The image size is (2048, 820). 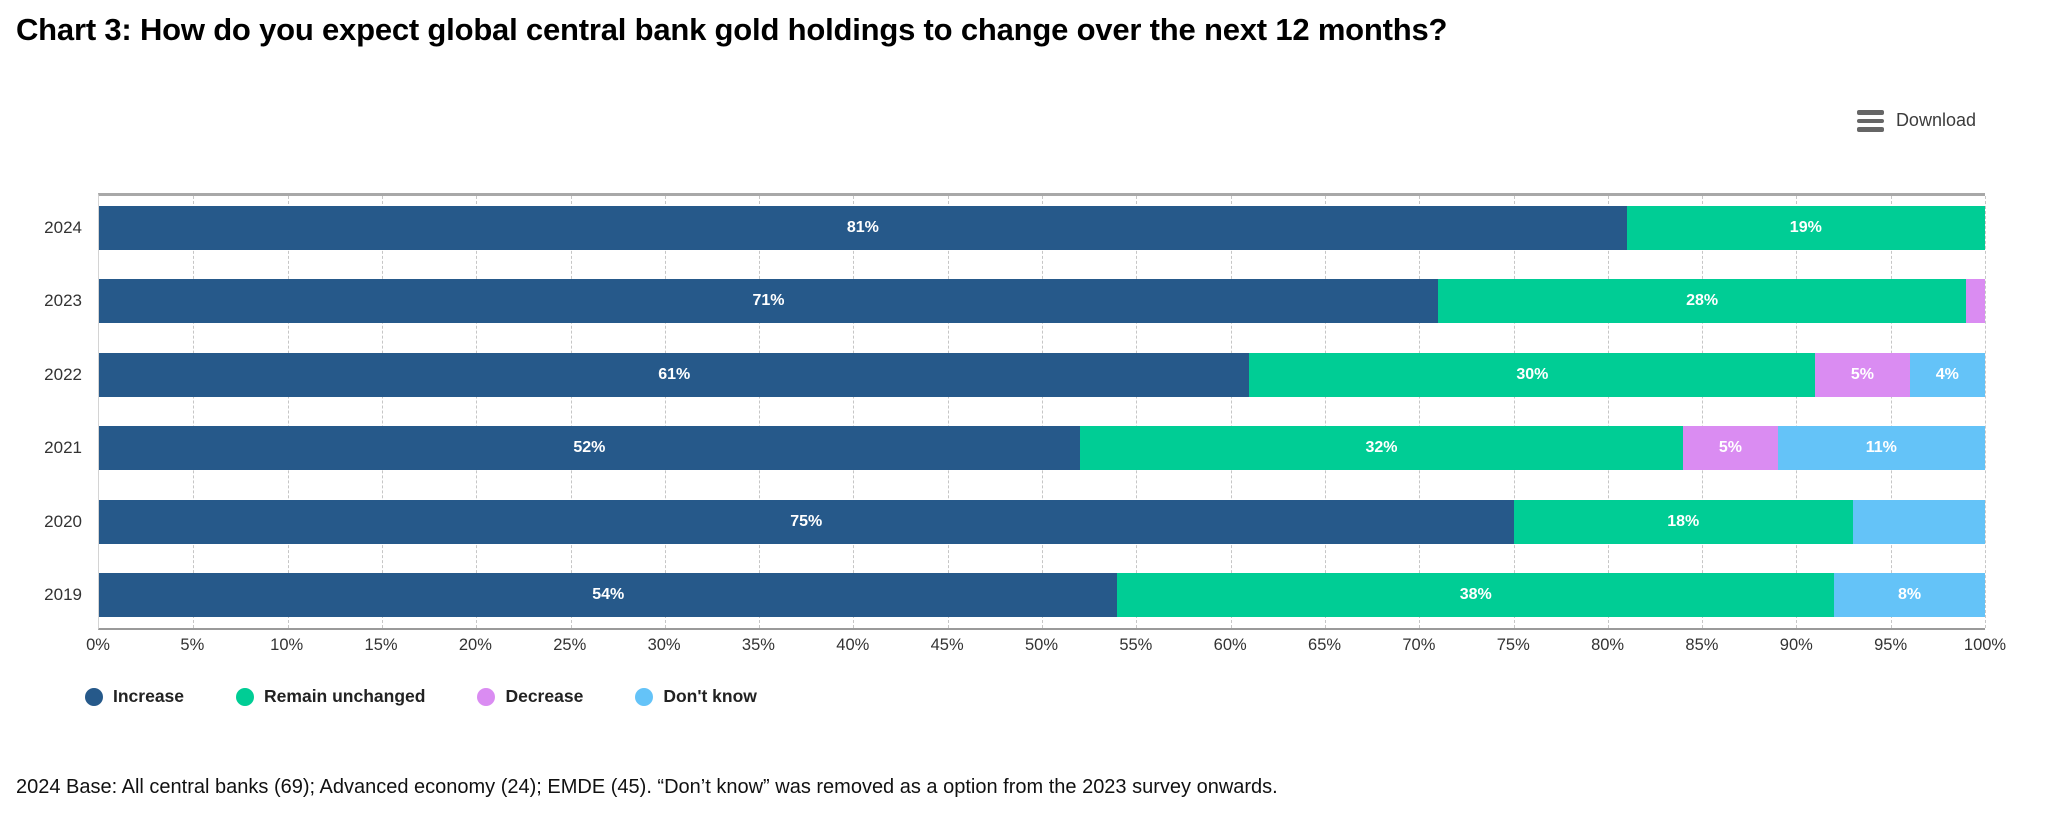 I want to click on download-button: Download, so click(x=1916, y=121).